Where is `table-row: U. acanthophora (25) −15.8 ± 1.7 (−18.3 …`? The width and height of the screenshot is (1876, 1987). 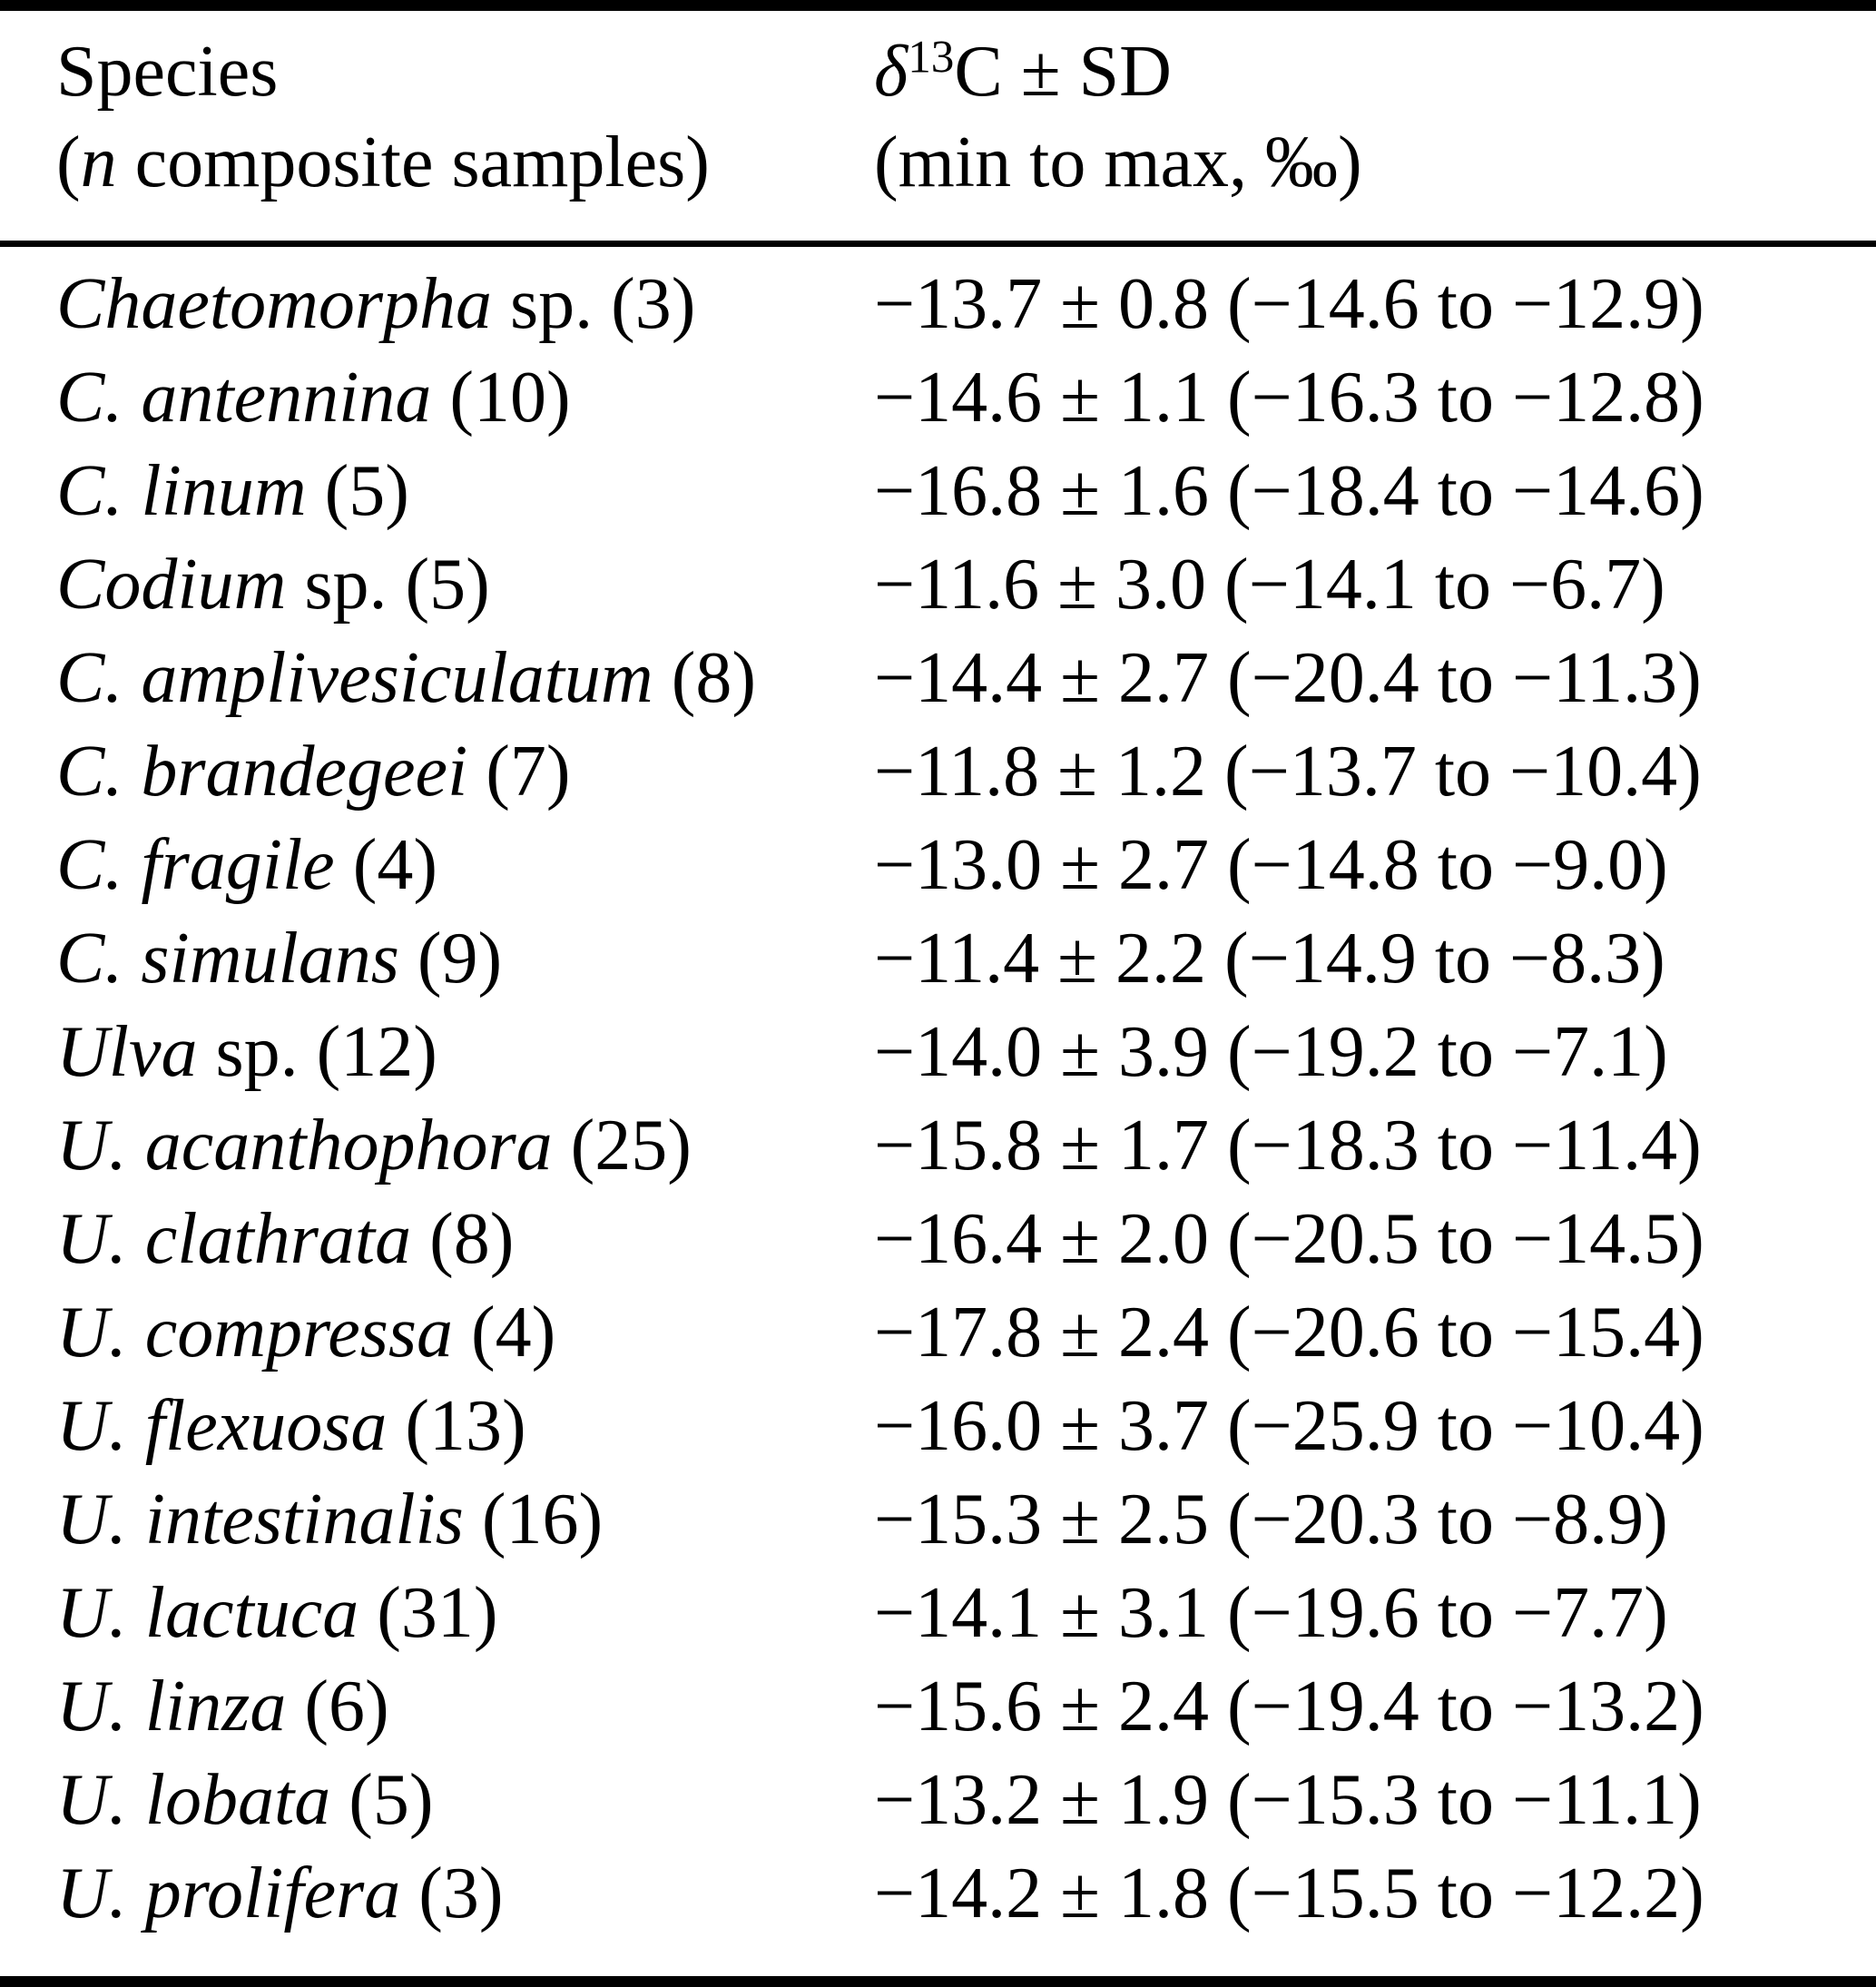
table-row: U. acanthophora (25) −15.8 ± 1.7 (−18.3 … is located at coordinates (938, 1146).